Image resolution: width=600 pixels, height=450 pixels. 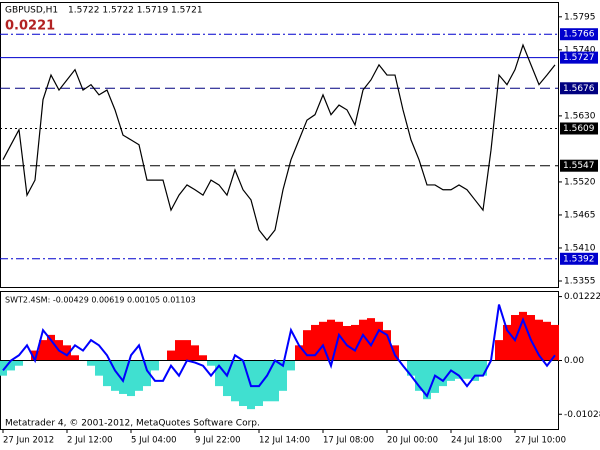 What do you see at coordinates (476, 441) in the screenshot?
I see `x-tick-label: 24 Jul 18:00` at bounding box center [476, 441].